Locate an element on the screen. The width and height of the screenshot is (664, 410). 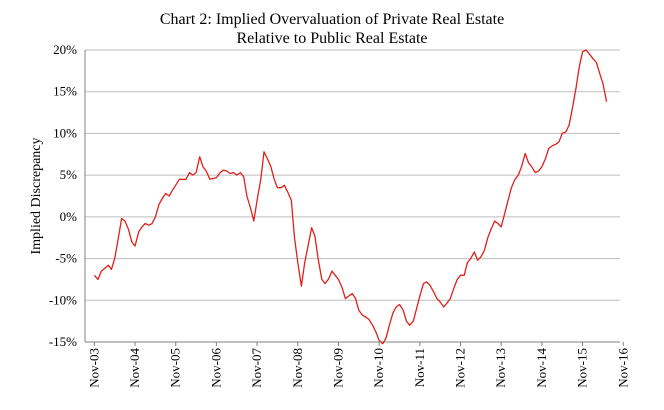
y-tick-label: -15% is located at coordinates (63, 341).